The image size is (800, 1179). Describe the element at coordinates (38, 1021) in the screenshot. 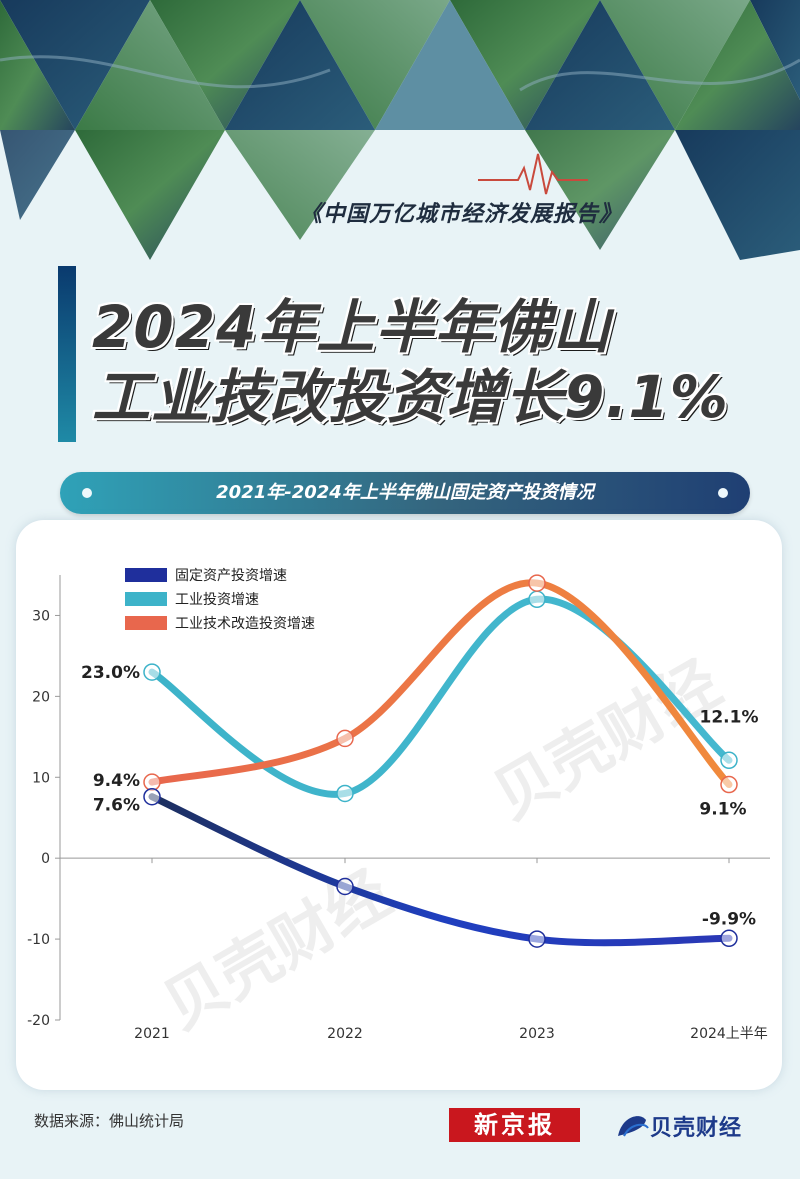

I see `y-tick-label: -20` at that location.